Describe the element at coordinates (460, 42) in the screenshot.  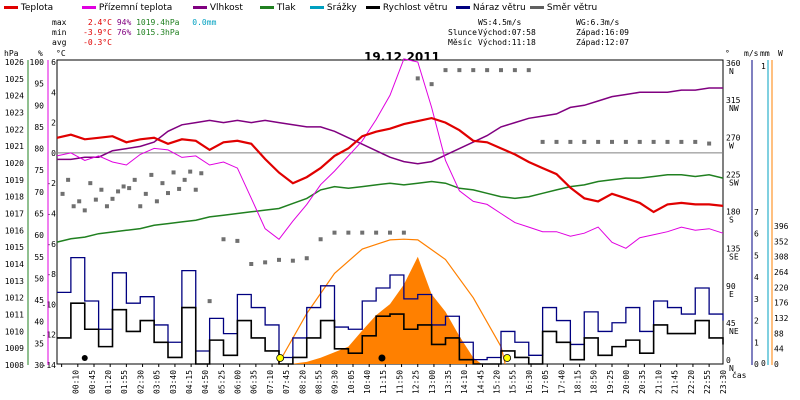
I see `moon-label: Měsíc` at that location.